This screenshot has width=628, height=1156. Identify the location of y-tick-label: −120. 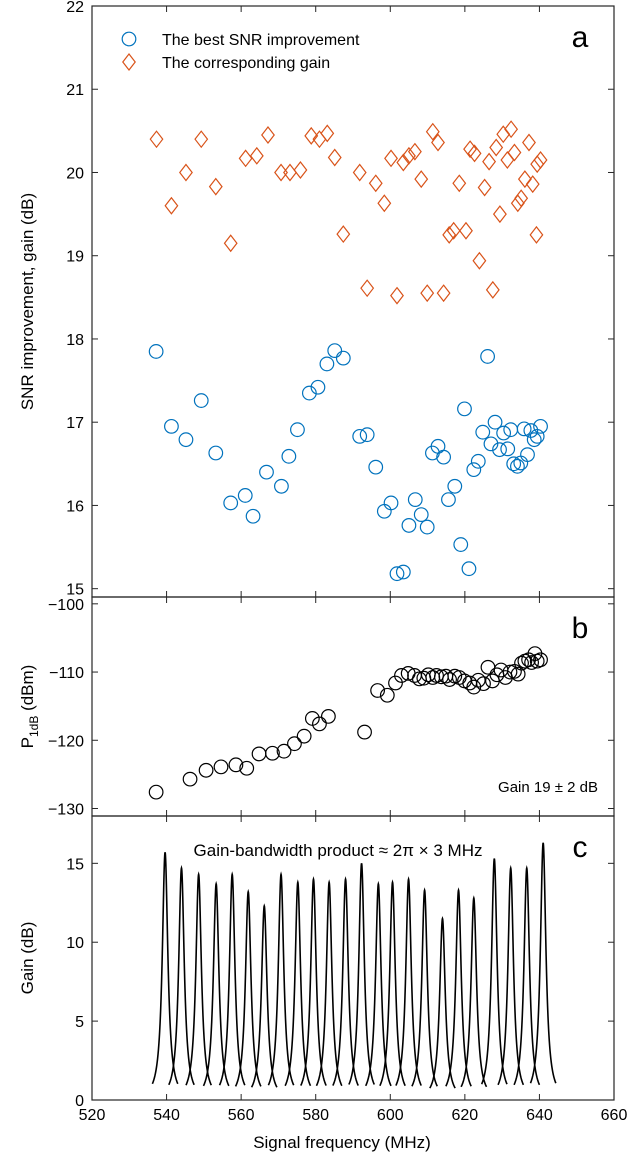
(66, 741).